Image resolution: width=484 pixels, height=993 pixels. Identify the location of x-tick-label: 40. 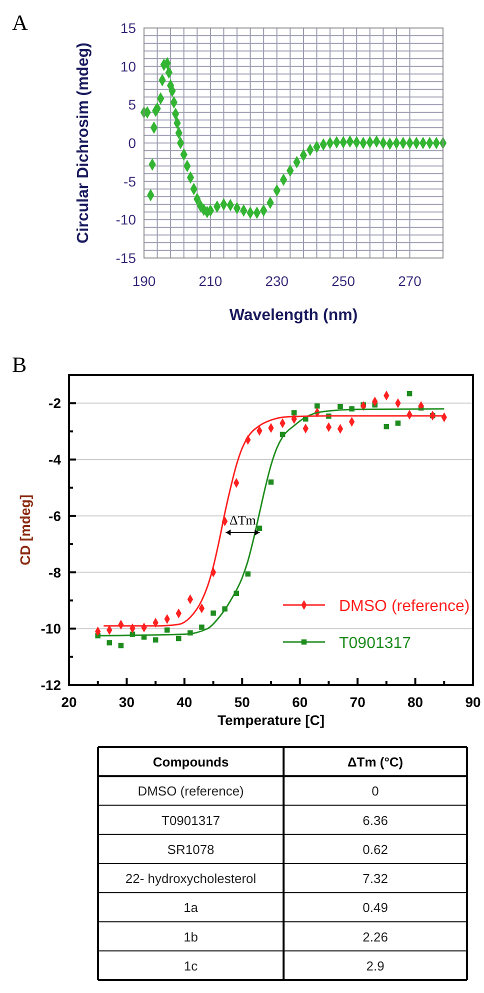
(184, 702).